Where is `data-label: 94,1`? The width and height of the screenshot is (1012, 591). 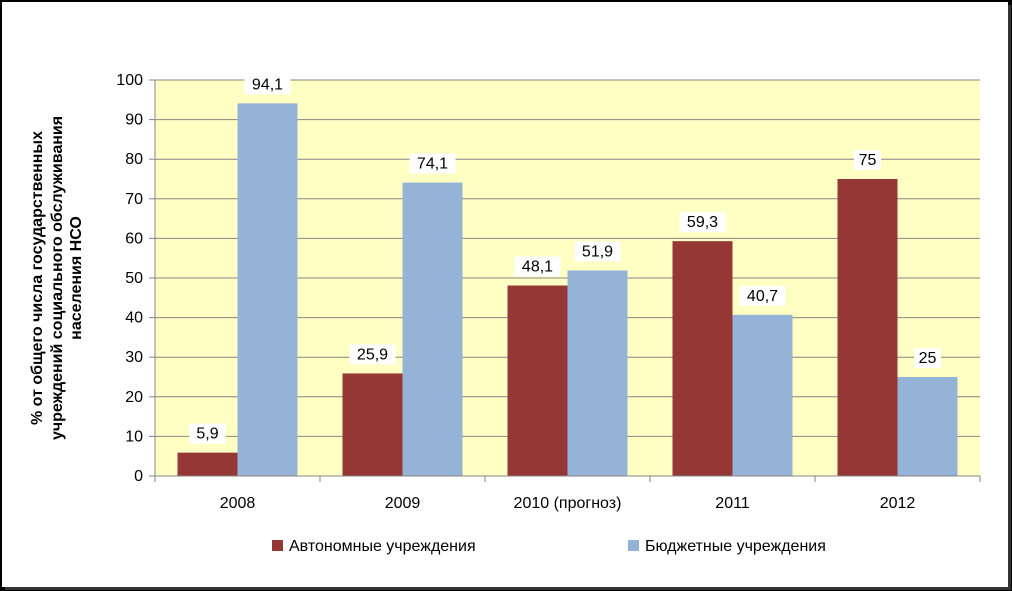 data-label: 94,1 is located at coordinates (267, 84).